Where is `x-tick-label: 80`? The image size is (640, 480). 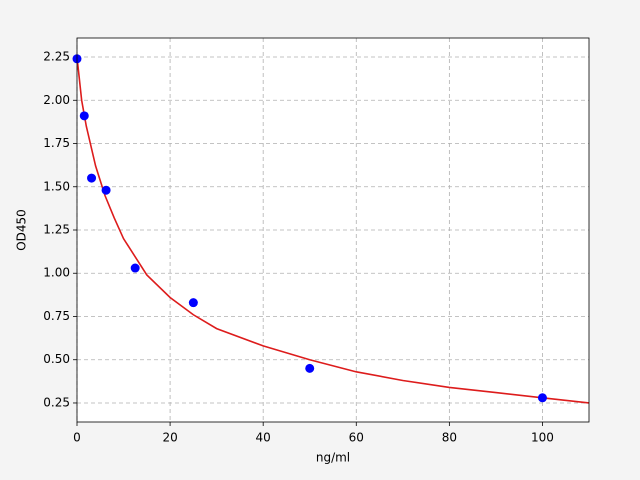 x-tick-label: 80 is located at coordinates (449, 438).